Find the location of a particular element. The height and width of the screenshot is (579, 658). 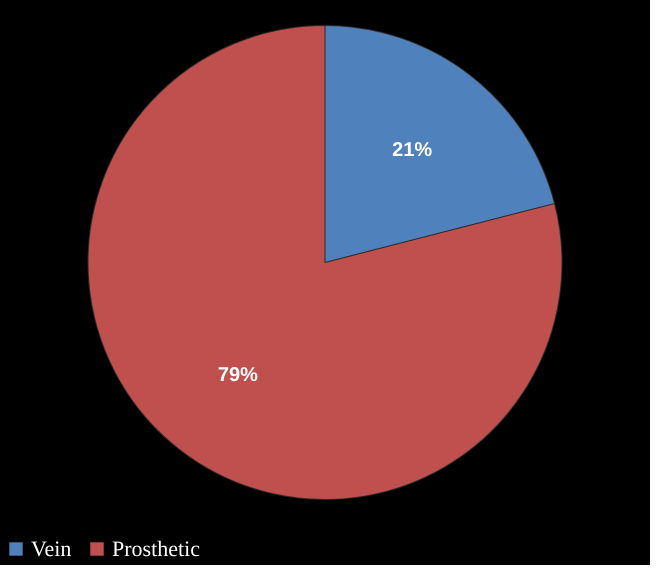

data-label: 21% is located at coordinates (412, 150).